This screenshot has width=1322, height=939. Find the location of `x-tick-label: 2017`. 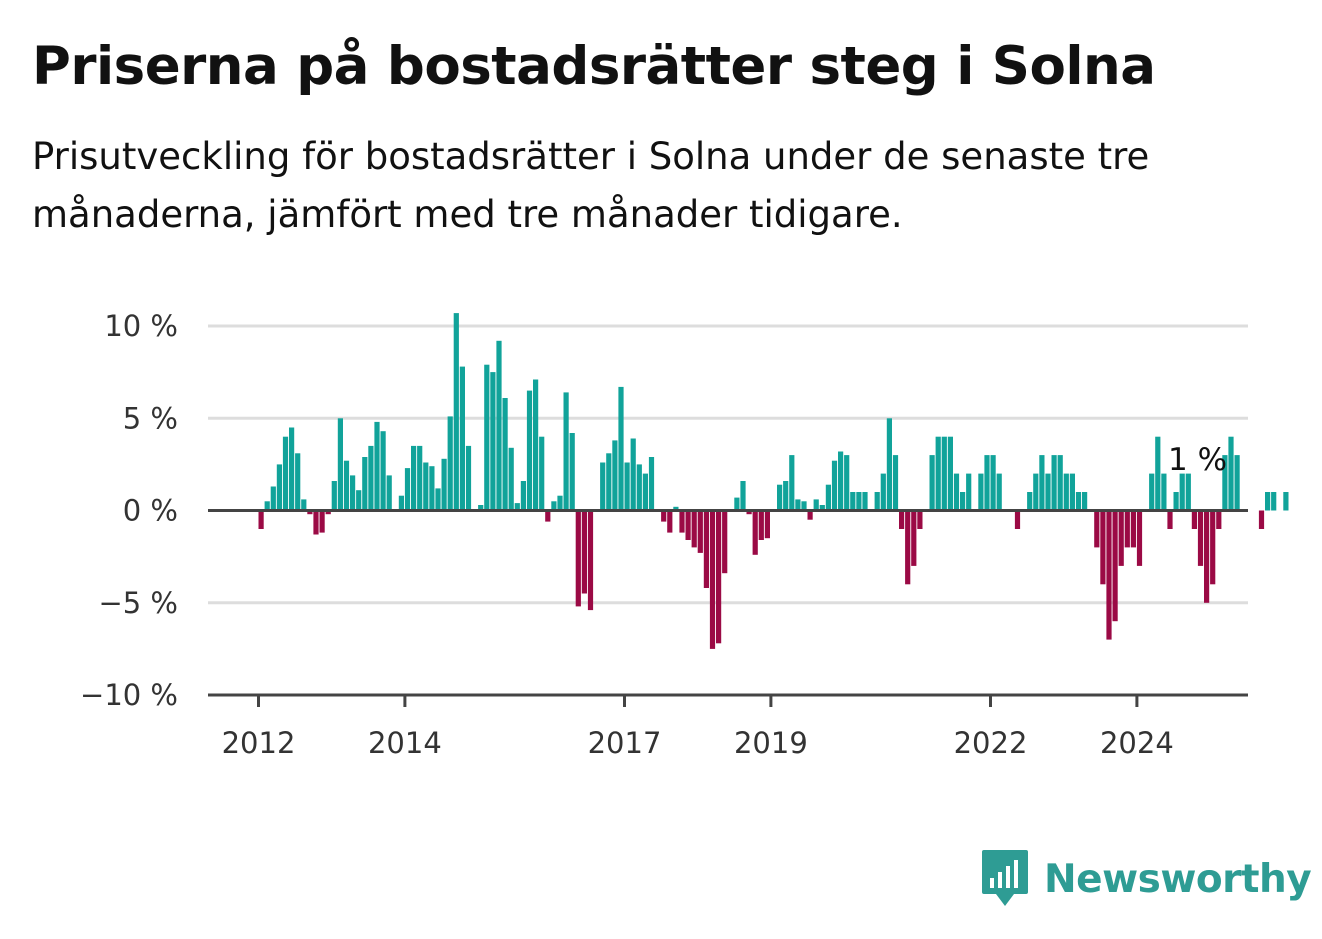

x-tick-label: 2017 is located at coordinates (625, 743).